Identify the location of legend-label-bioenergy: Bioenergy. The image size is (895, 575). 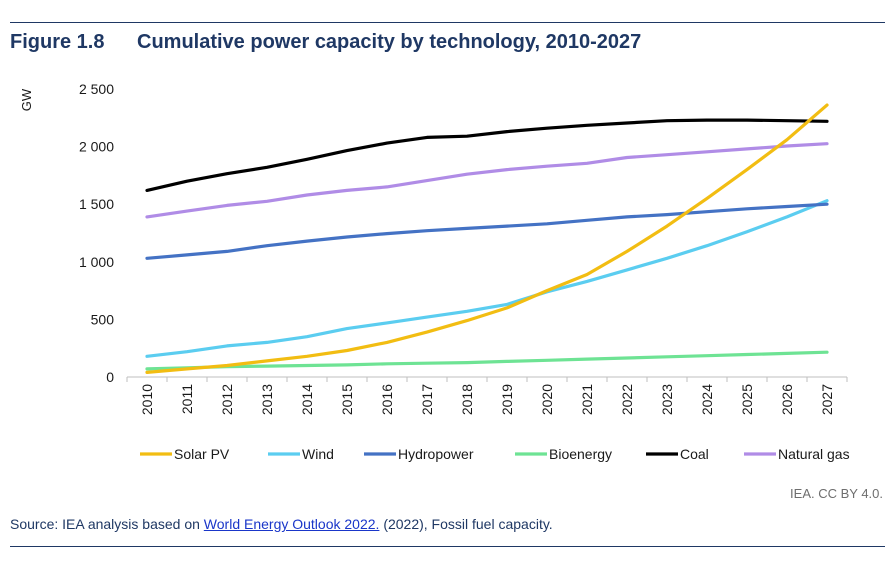
(580, 454).